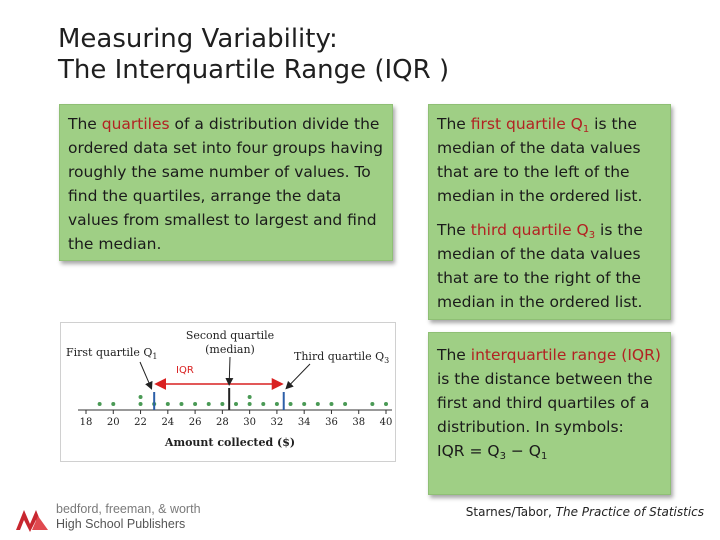 This screenshot has width=720, height=540. Describe the element at coordinates (386, 422) in the screenshot. I see `x-tick-label: 40` at that location.